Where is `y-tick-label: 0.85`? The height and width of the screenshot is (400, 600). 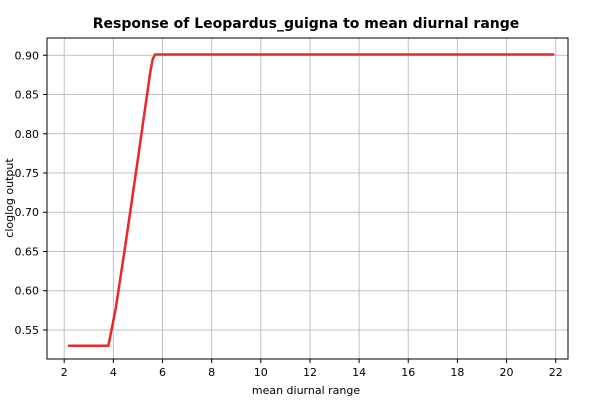 y-tick-label: 0.85 is located at coordinates (27, 95).